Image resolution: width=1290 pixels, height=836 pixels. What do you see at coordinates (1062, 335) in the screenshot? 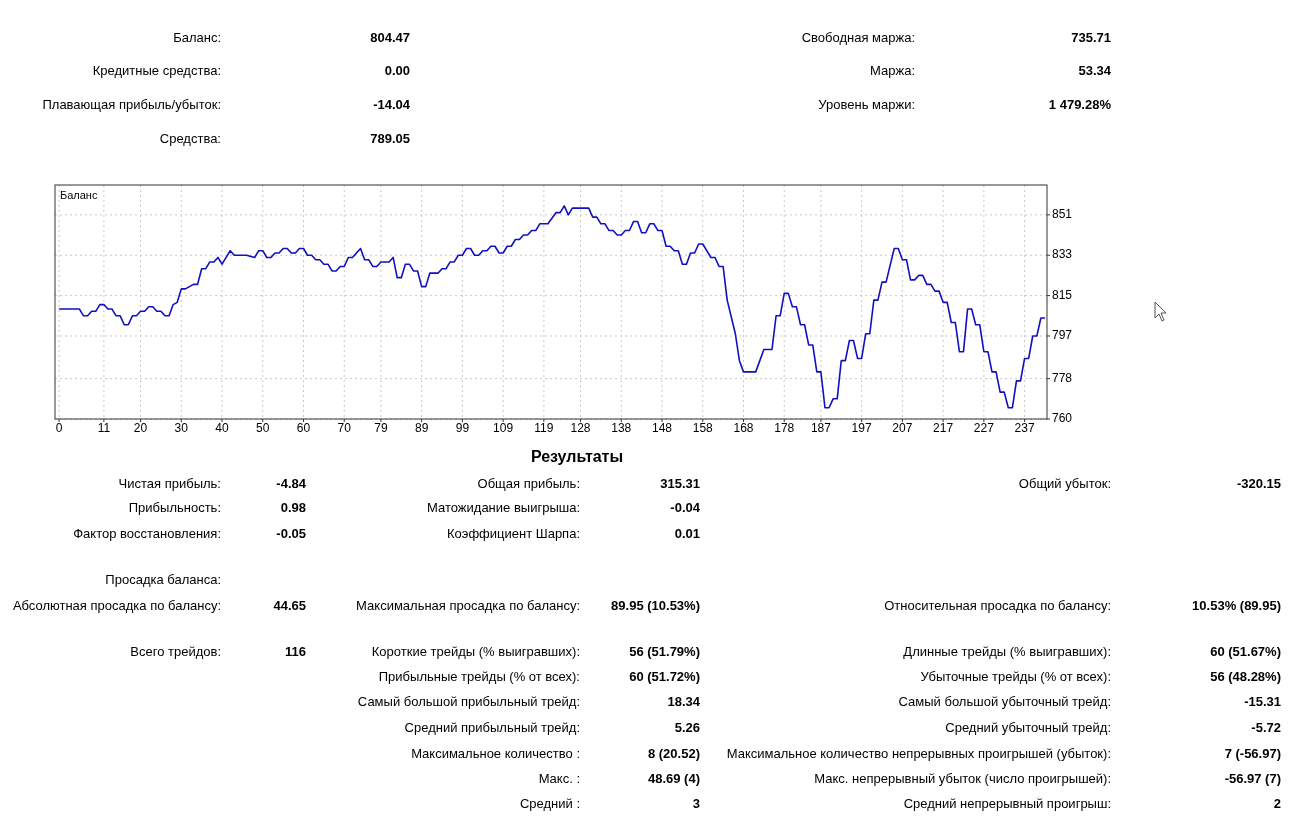
I see `y-tick-label: 797` at bounding box center [1062, 335].